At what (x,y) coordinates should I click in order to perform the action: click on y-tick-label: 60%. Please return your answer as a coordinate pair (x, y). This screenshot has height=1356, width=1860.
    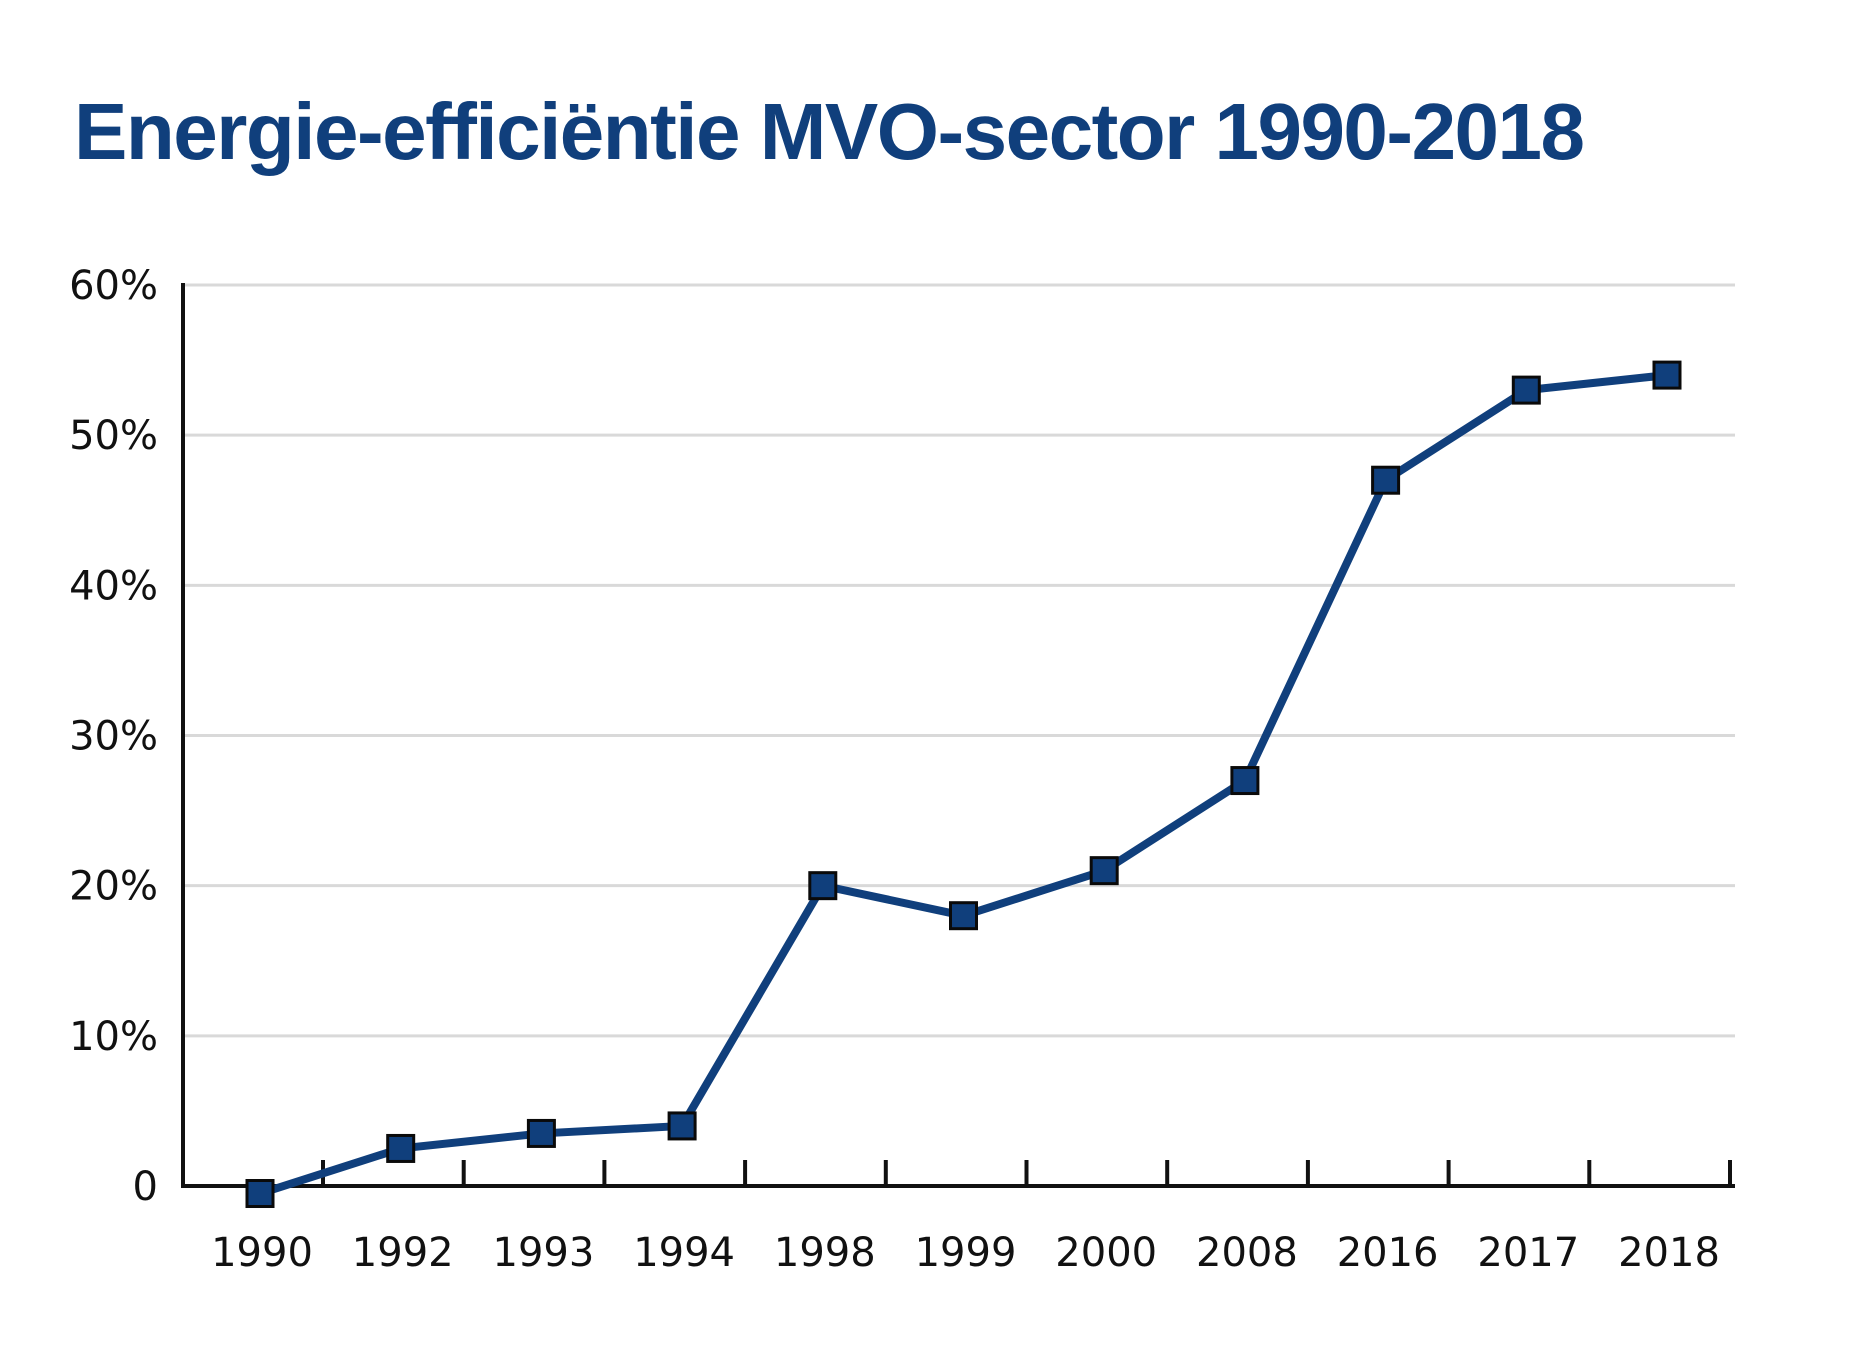
    Looking at the image, I should click on (113, 286).